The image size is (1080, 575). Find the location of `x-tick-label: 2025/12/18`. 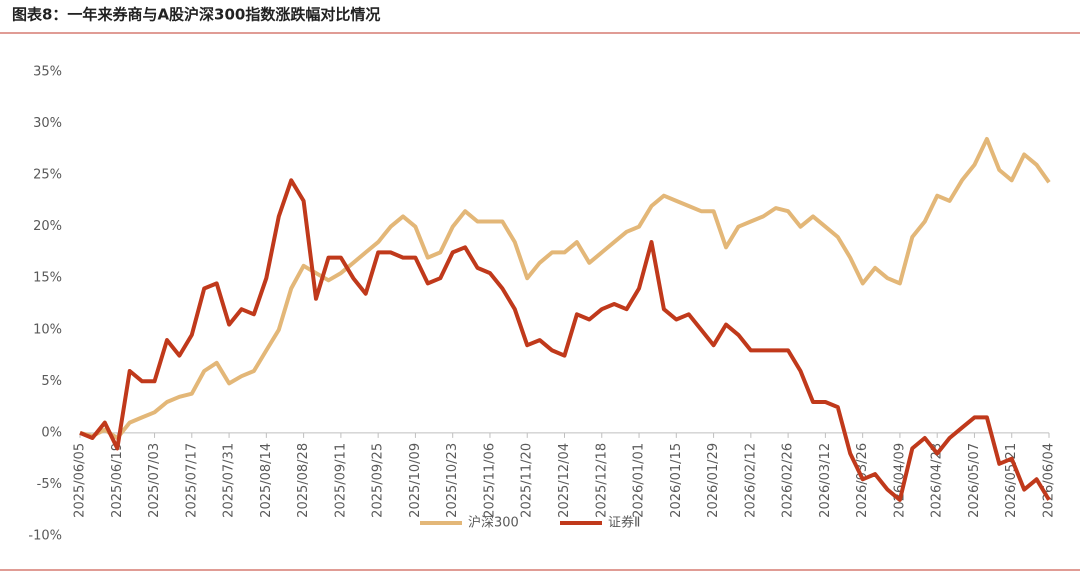

x-tick-label: 2025/12/18 is located at coordinates (601, 480).